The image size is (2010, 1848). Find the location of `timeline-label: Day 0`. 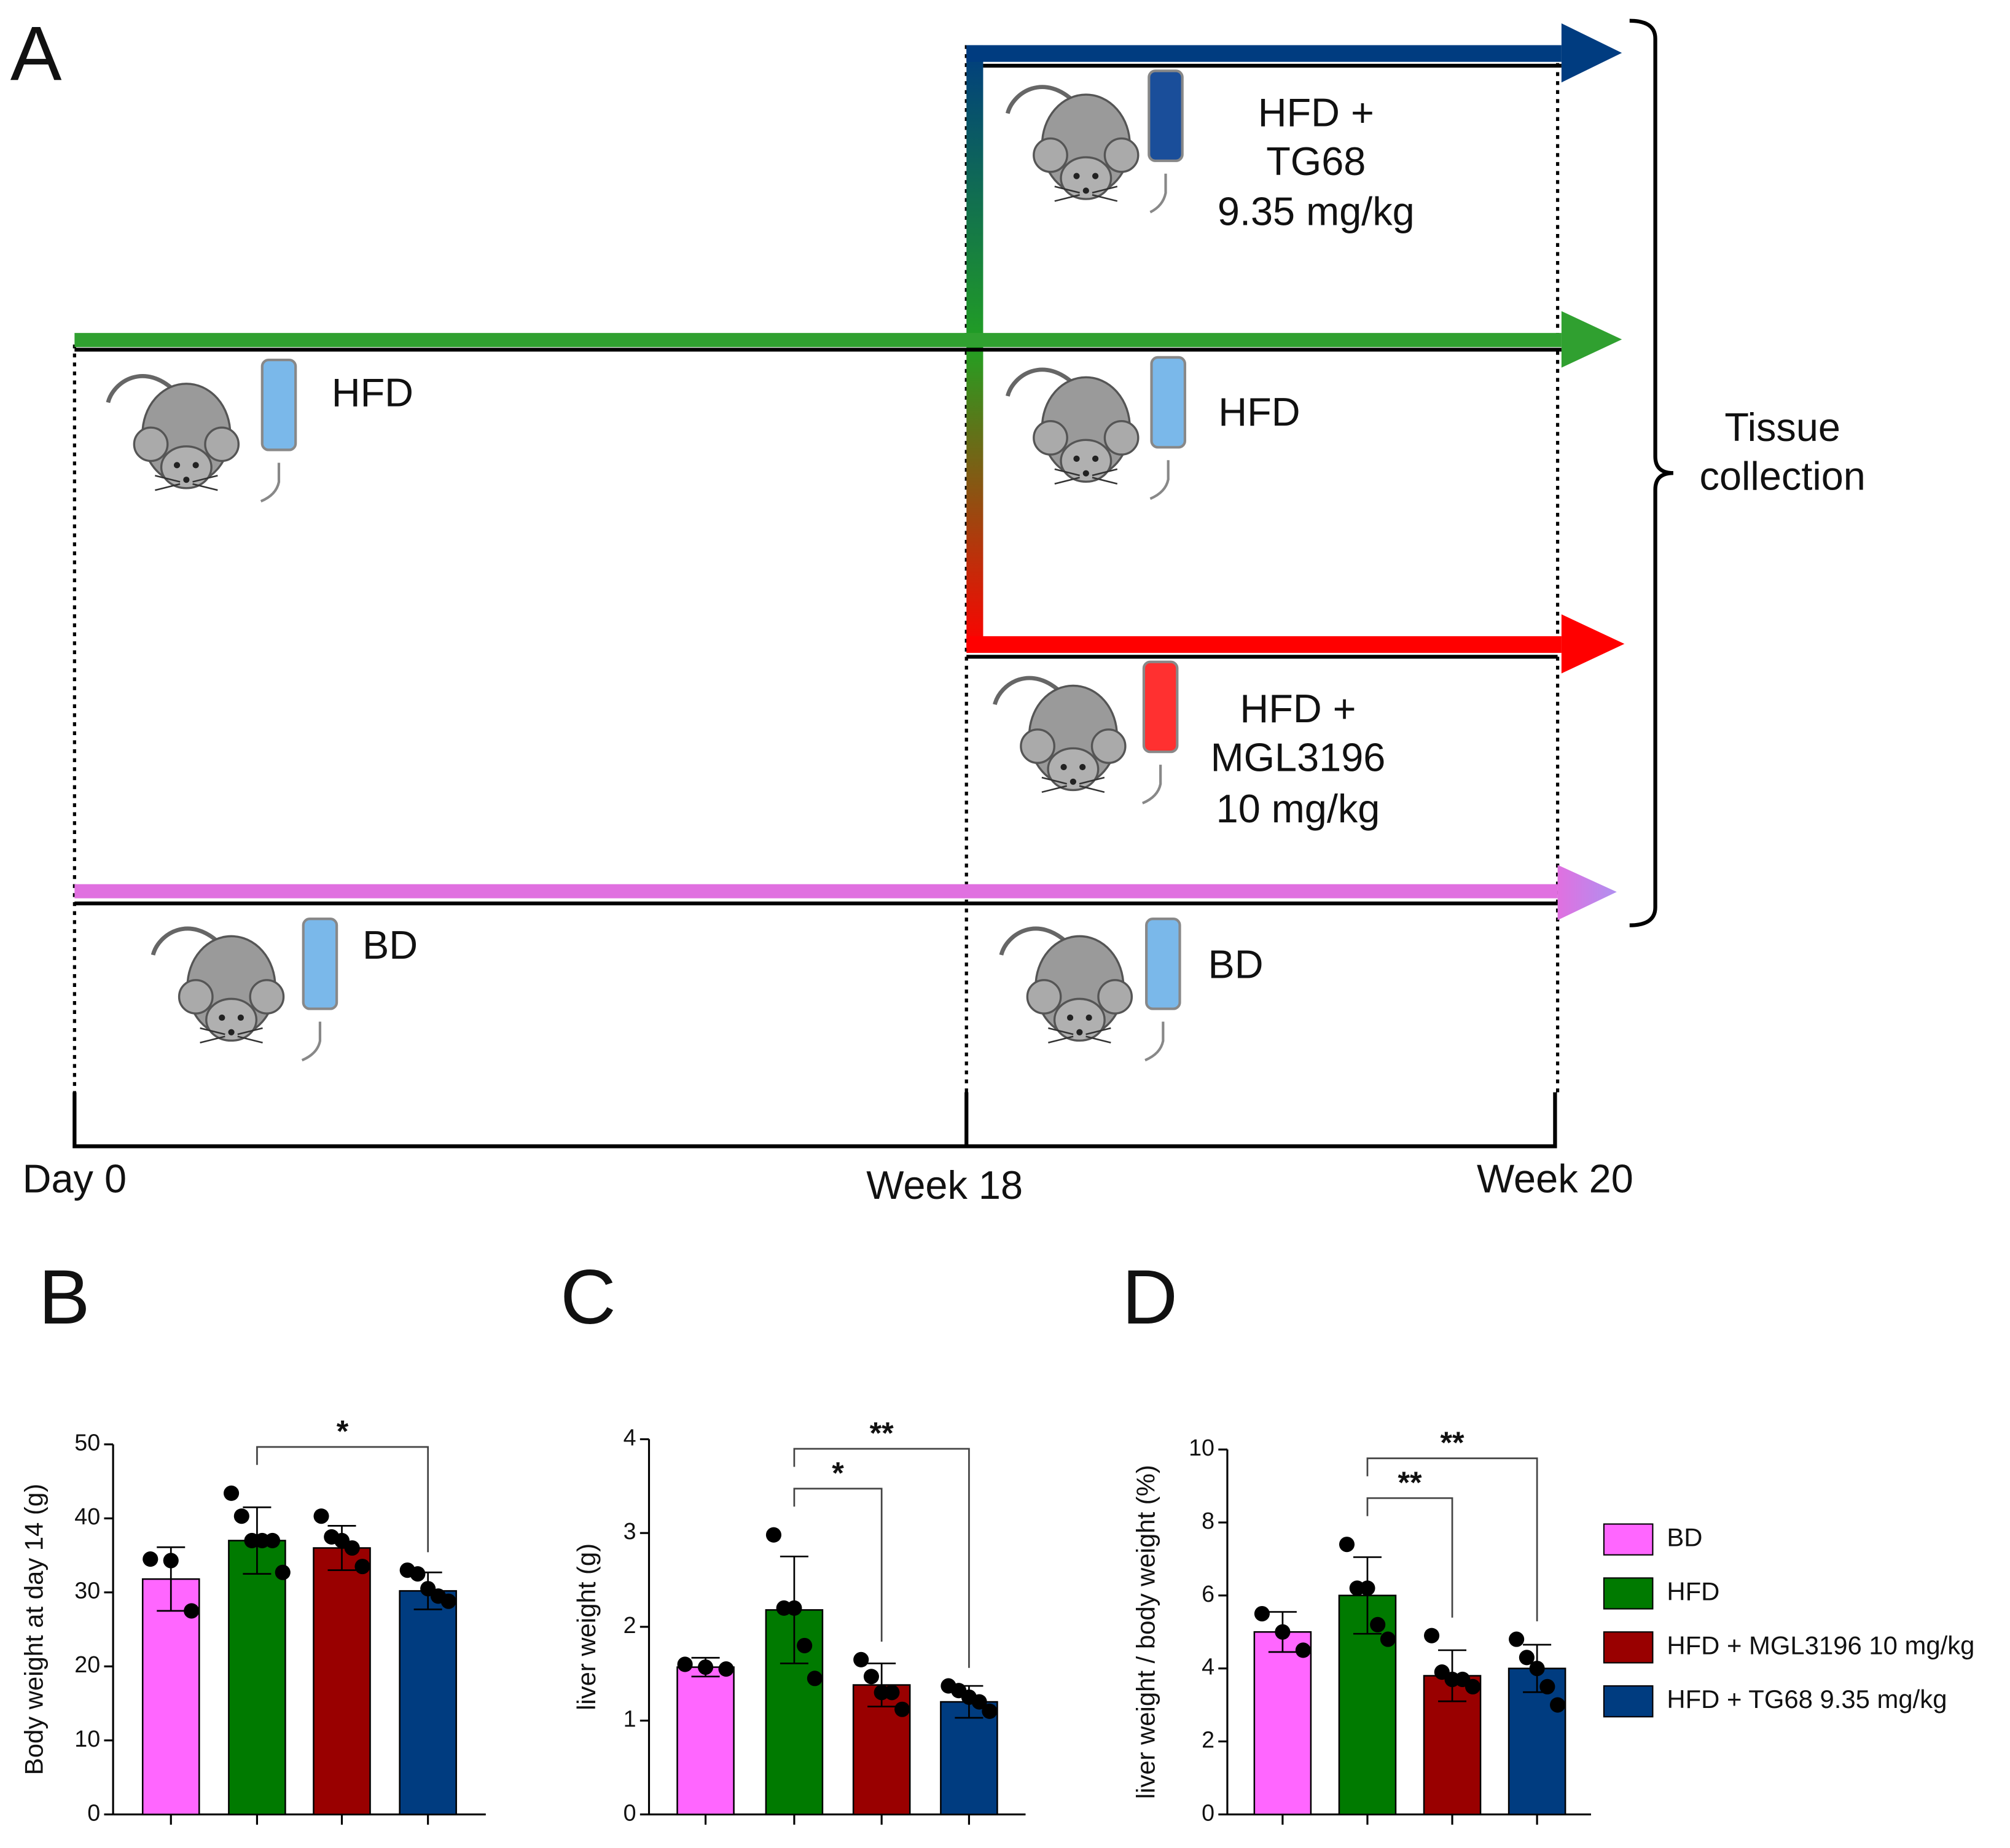

timeline-label: Day 0 is located at coordinates (75, 1178).